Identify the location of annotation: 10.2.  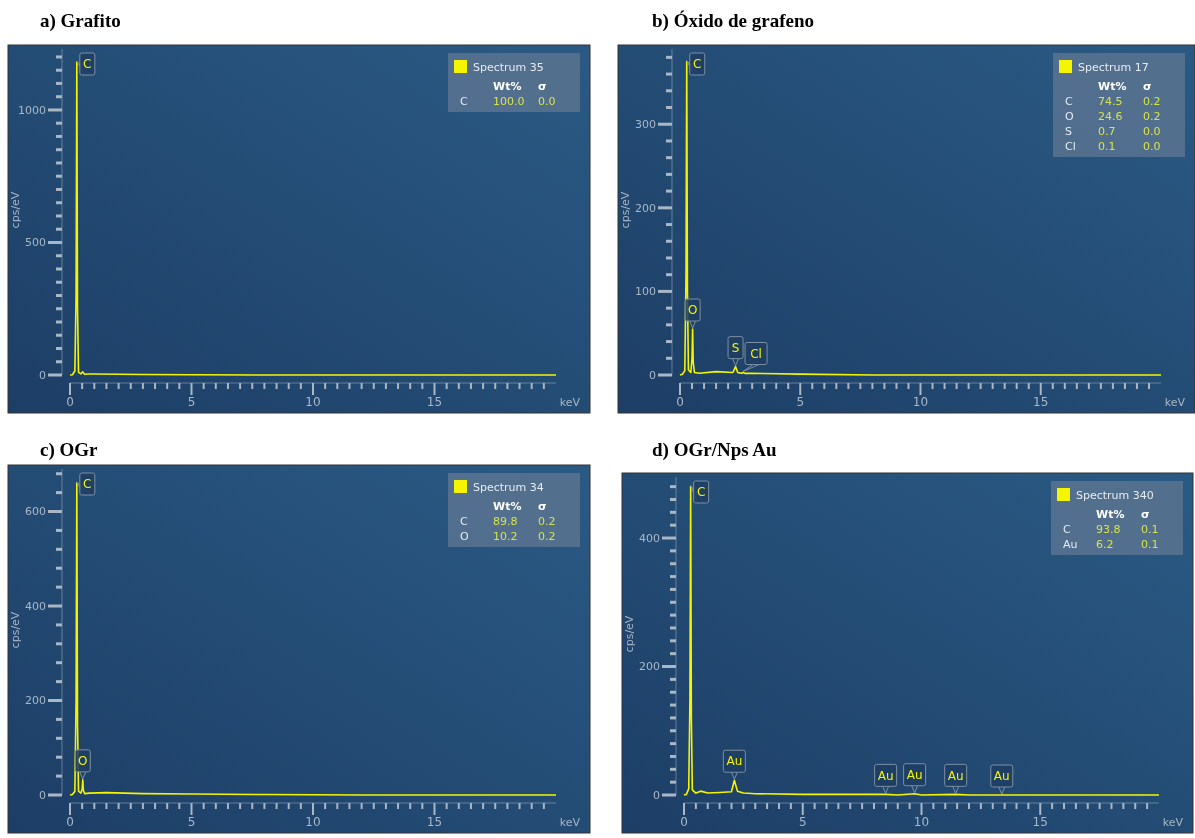
(505, 536).